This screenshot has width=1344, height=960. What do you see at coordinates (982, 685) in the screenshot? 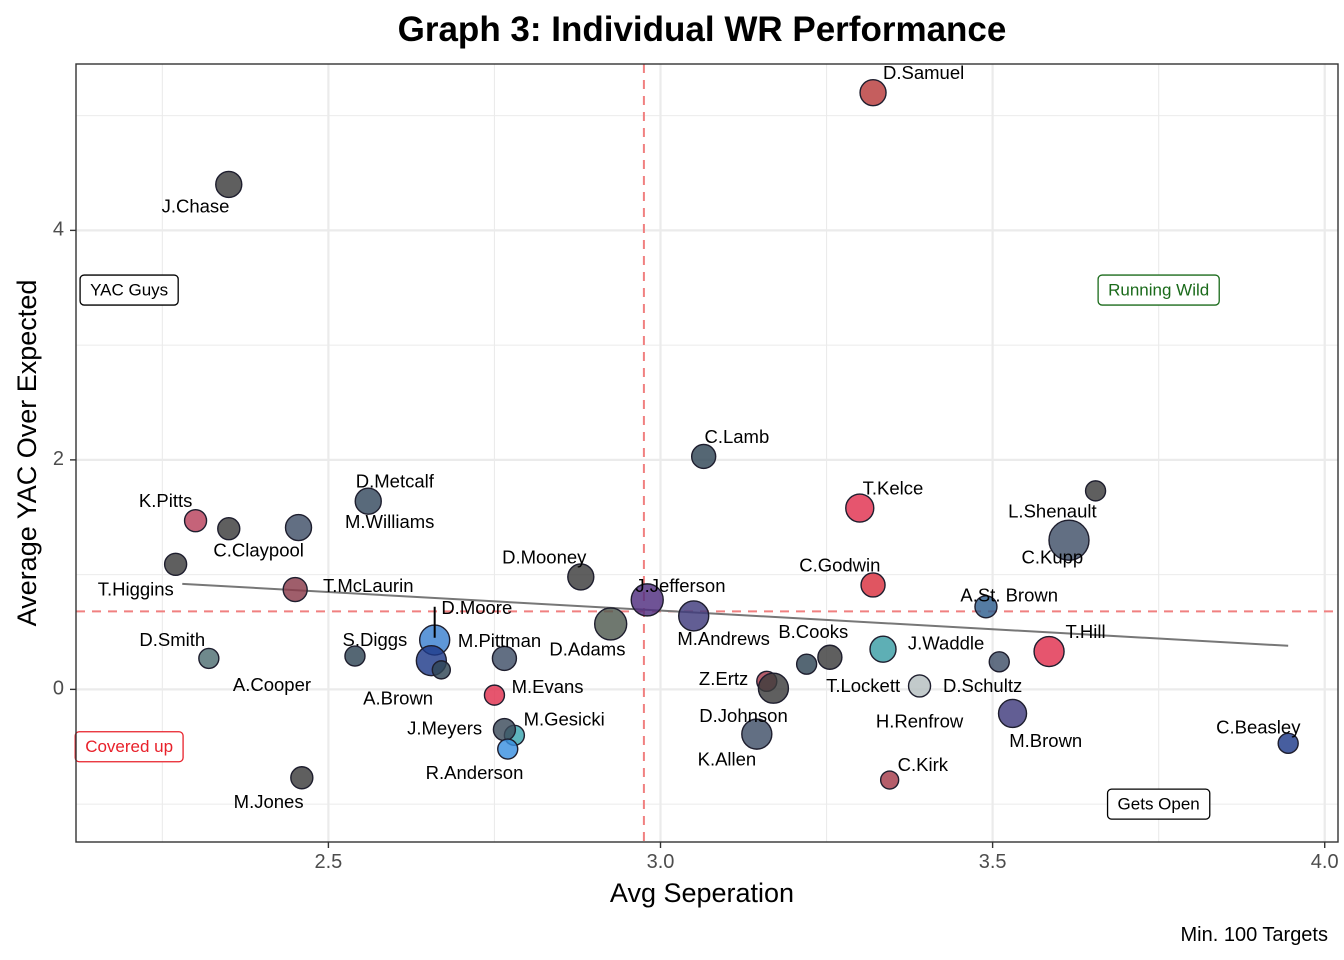
I see `point-label: D.Schultz` at bounding box center [982, 685].